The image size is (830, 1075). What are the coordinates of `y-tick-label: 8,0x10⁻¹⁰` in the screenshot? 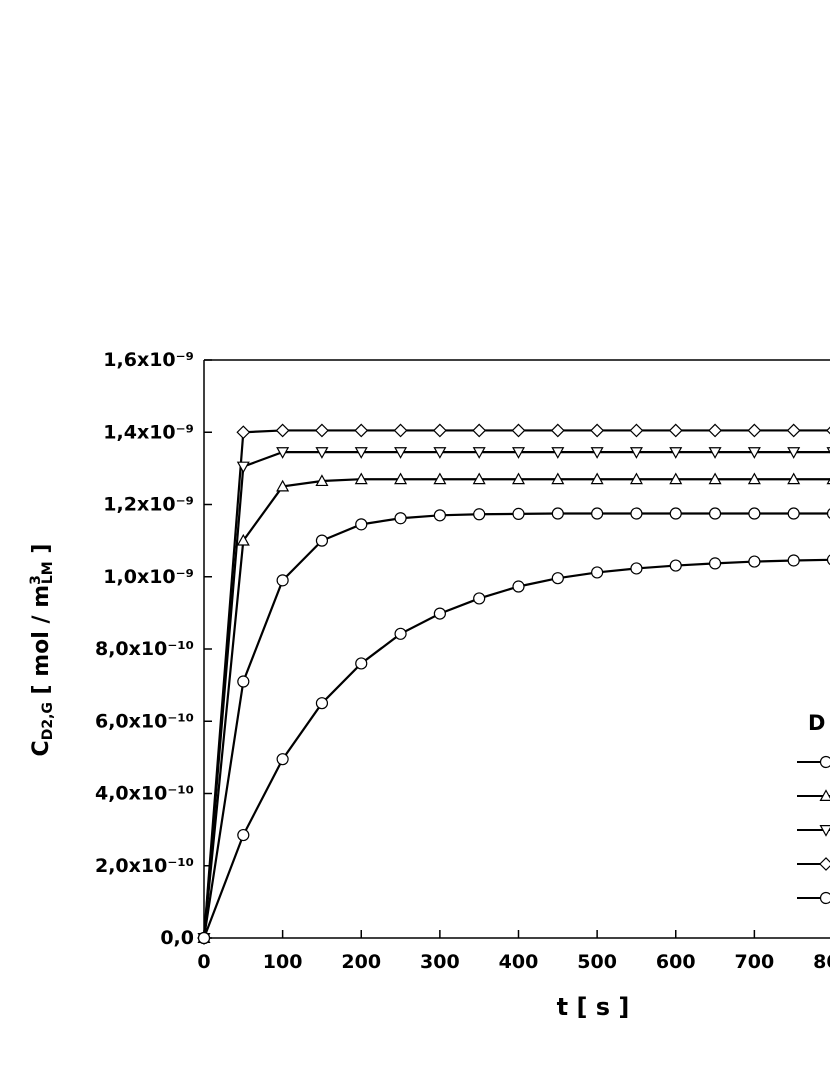 It's located at (144, 649).